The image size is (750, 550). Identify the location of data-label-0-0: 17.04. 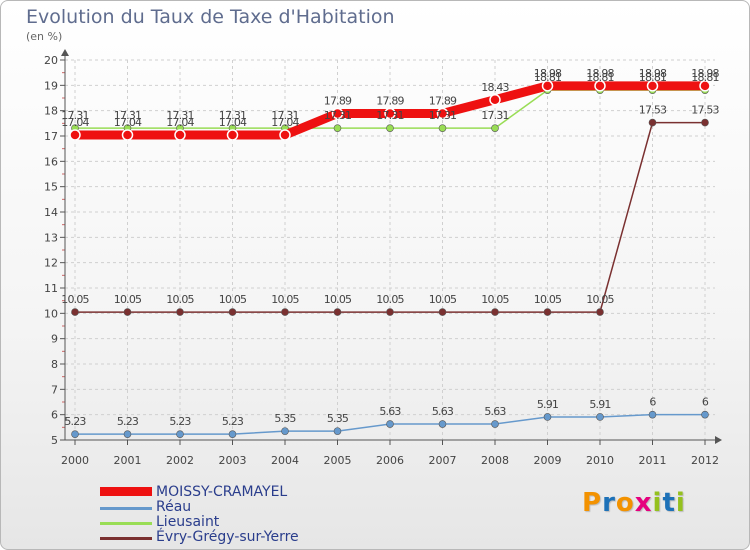
(75, 122).